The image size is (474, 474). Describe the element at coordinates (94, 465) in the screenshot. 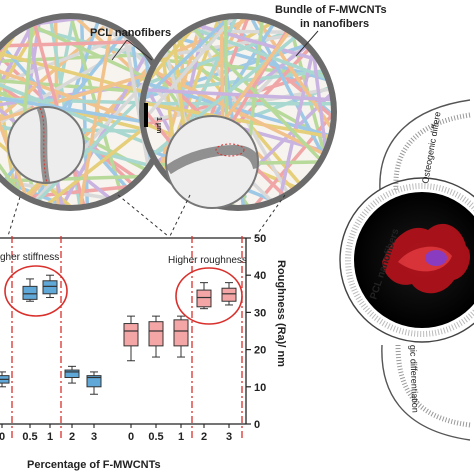

I see `x-axis-label: Percentage of F-MWCNTs` at that location.